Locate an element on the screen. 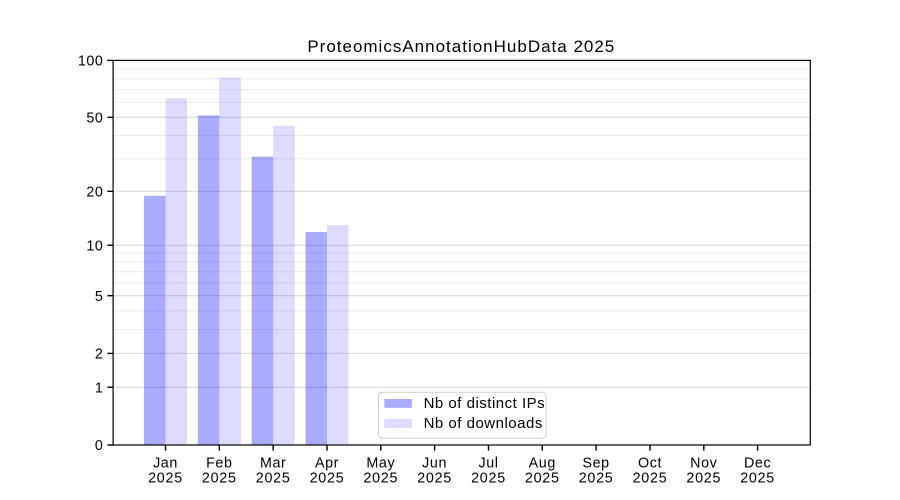  svg-text: Jan is located at coordinates (165, 464).